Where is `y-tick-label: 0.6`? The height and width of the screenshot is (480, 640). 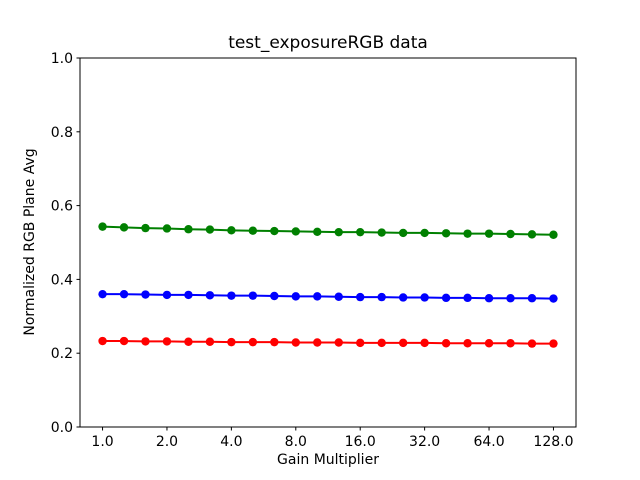
y-tick-label: 0.6 is located at coordinates (62, 207).